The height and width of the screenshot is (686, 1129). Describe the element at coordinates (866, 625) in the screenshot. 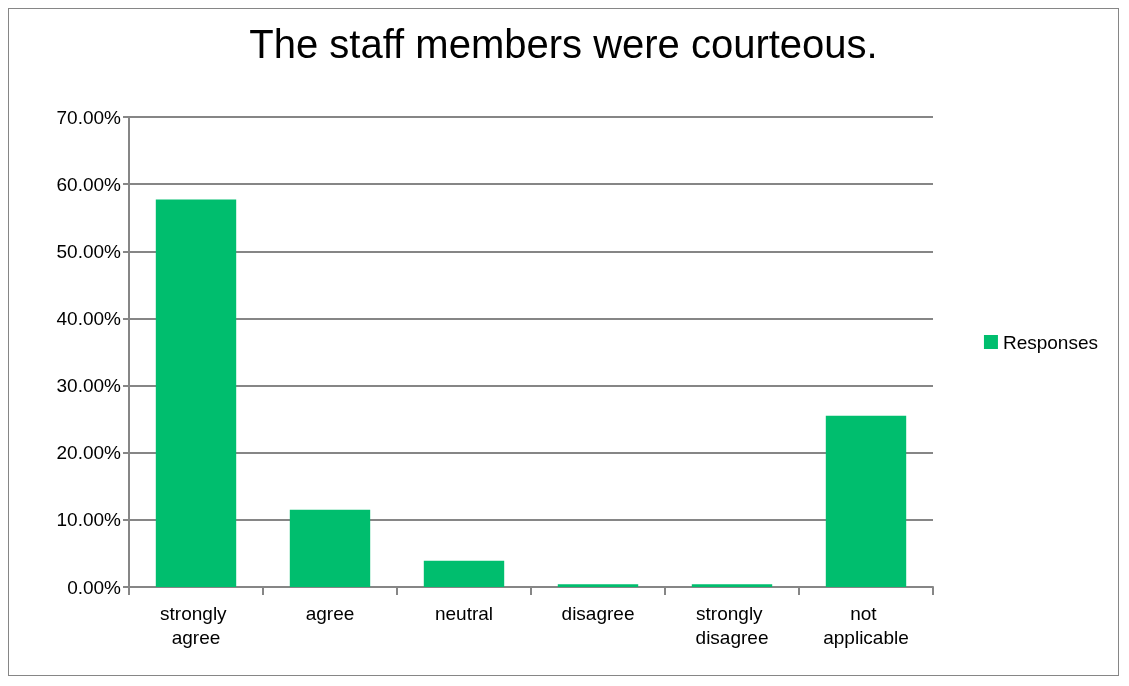

I see `x-tick-label: not applicable` at that location.